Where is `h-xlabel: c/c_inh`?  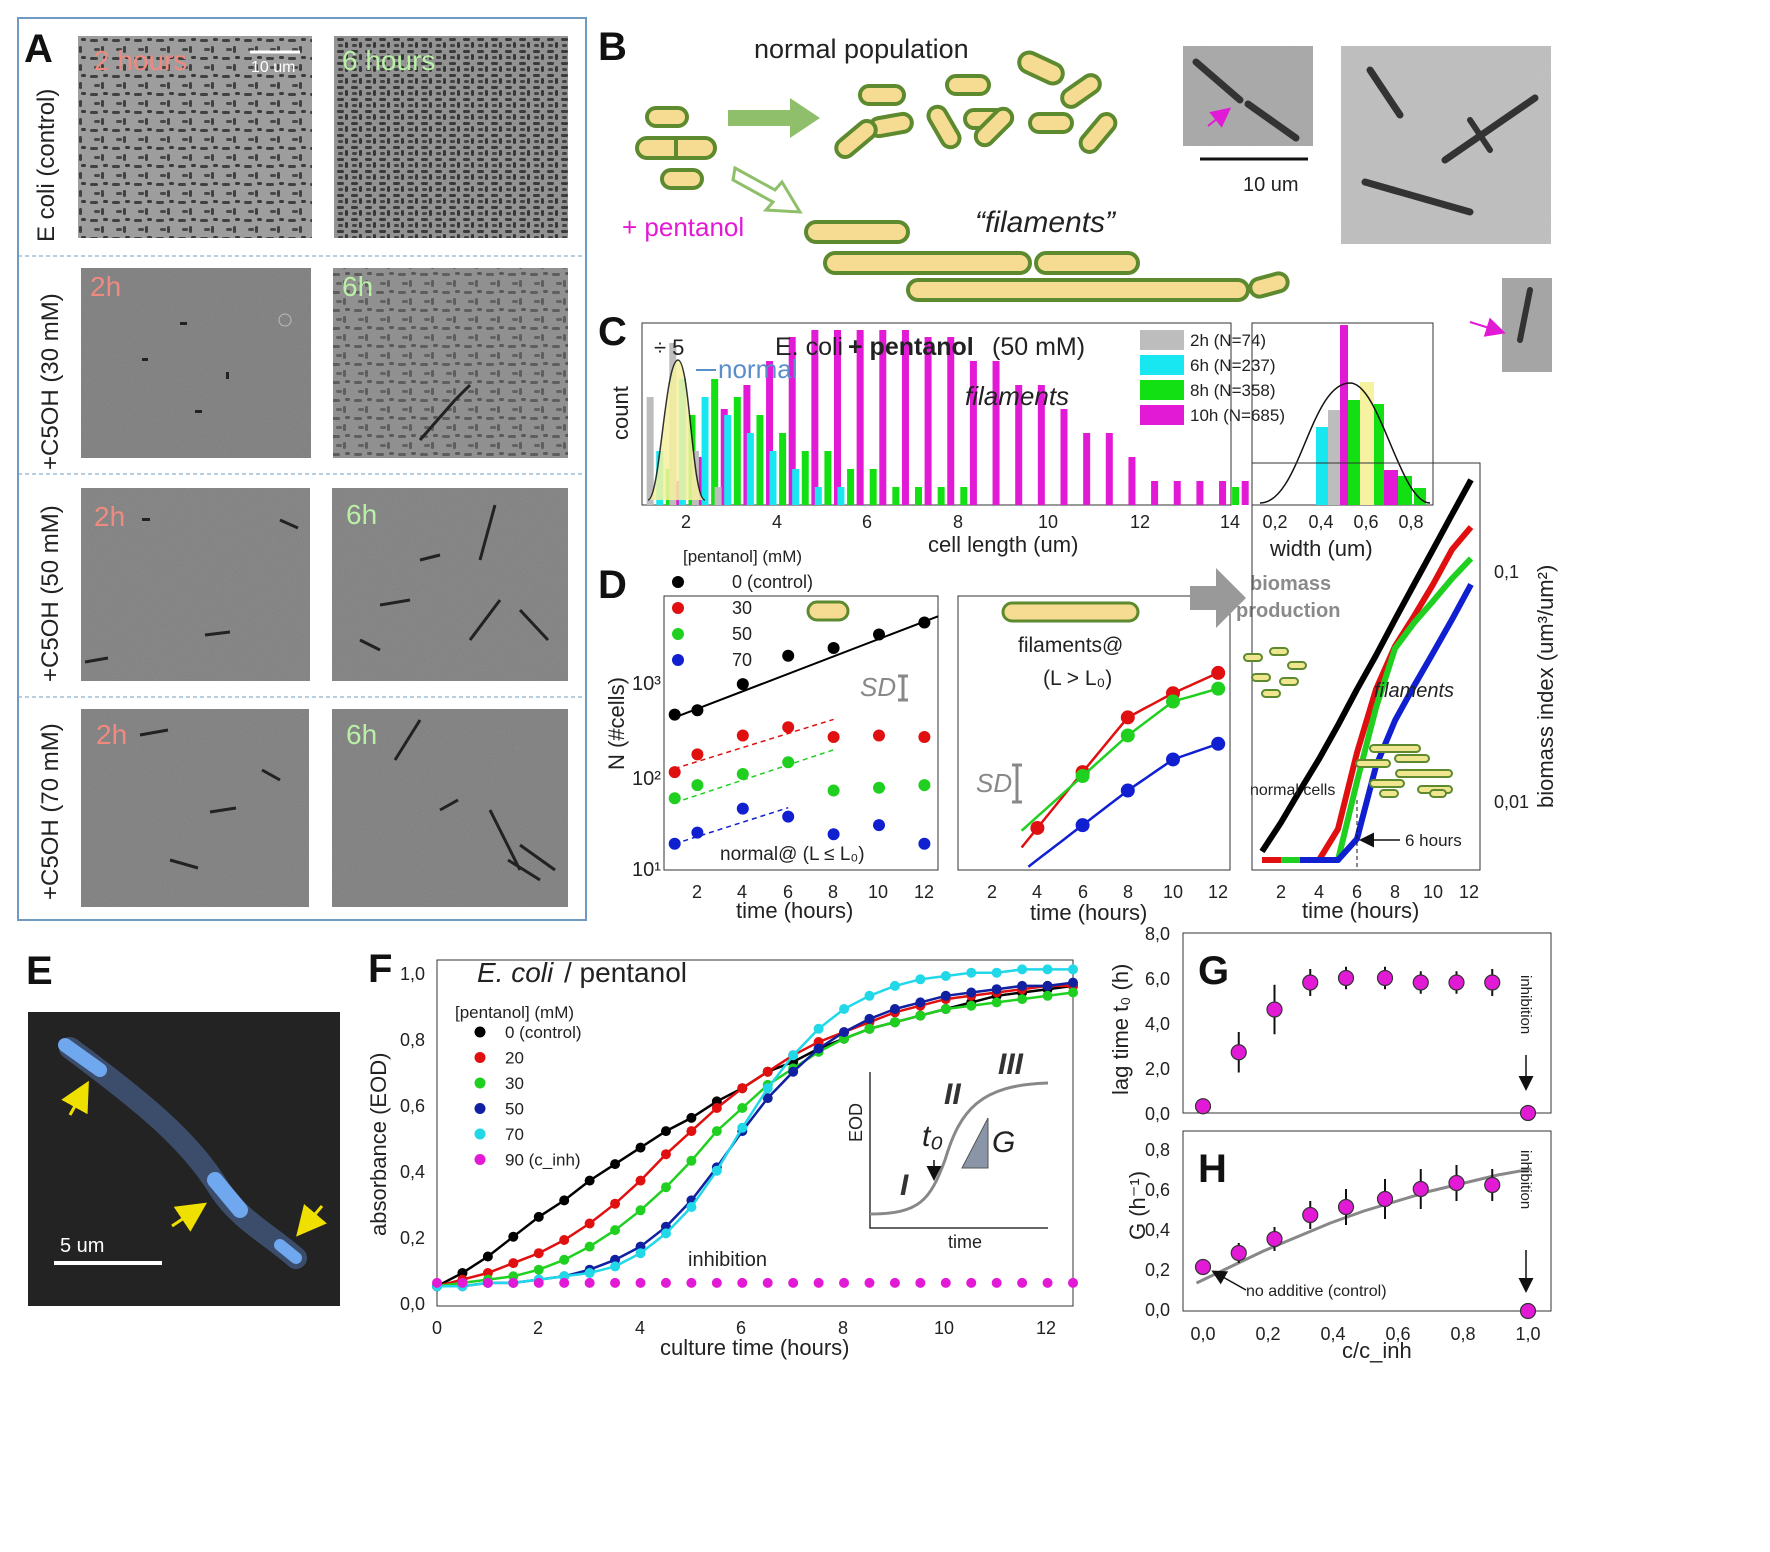
h-xlabel: c/c_inh is located at coordinates (1377, 1350).